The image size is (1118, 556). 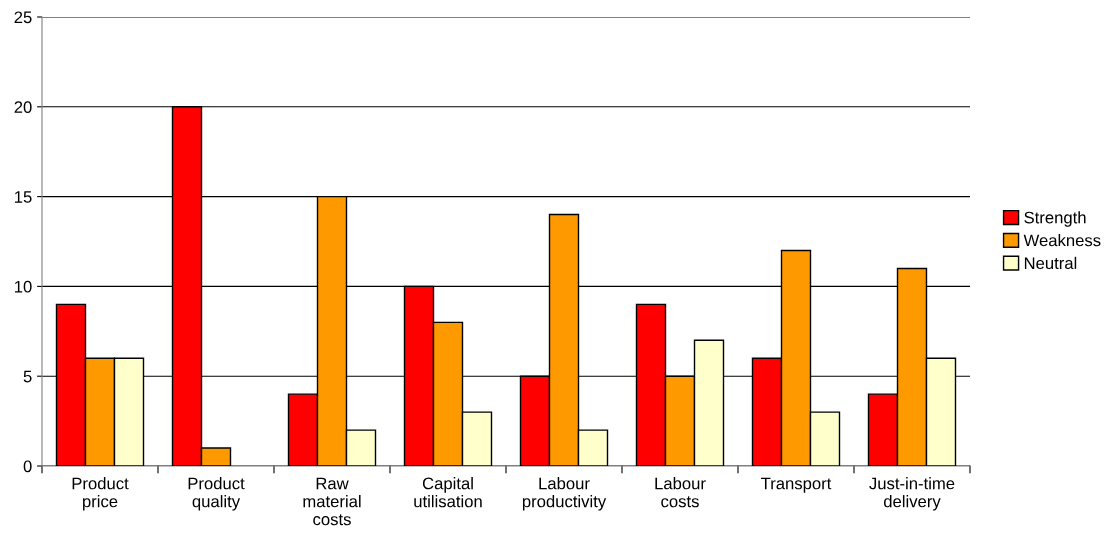 What do you see at coordinates (680, 492) in the screenshot?
I see `x-tick-label: Labour costs` at bounding box center [680, 492].